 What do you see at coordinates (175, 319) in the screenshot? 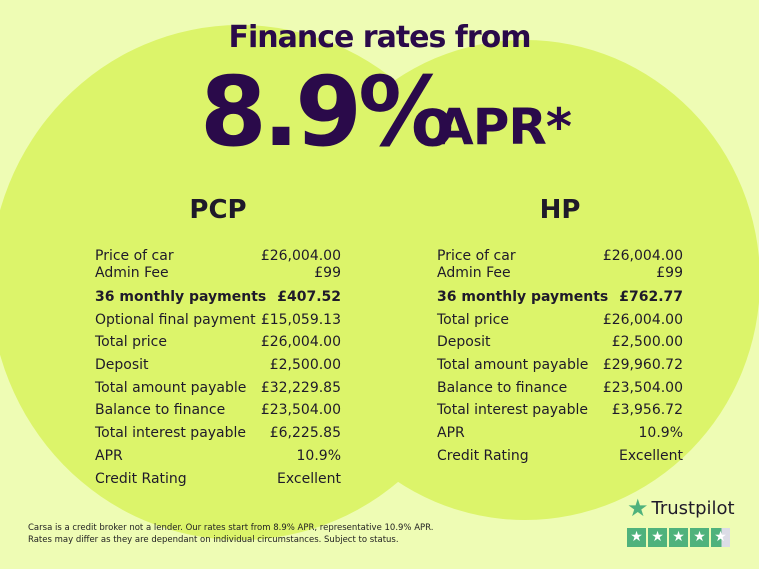
I see `row-label: Optional final payment` at bounding box center [175, 319].